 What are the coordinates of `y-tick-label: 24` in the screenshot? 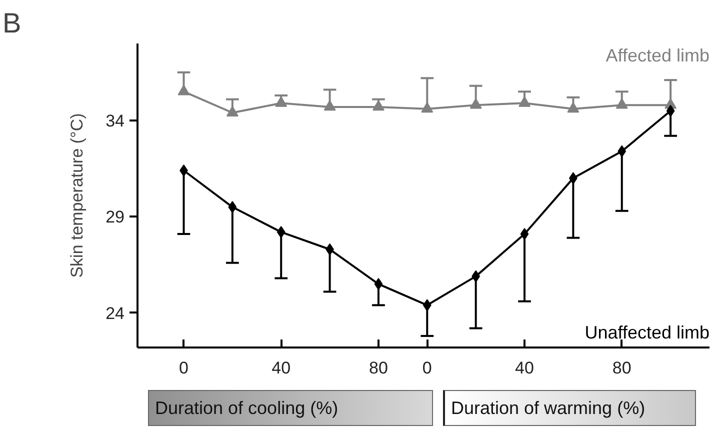 It's located at (115, 313).